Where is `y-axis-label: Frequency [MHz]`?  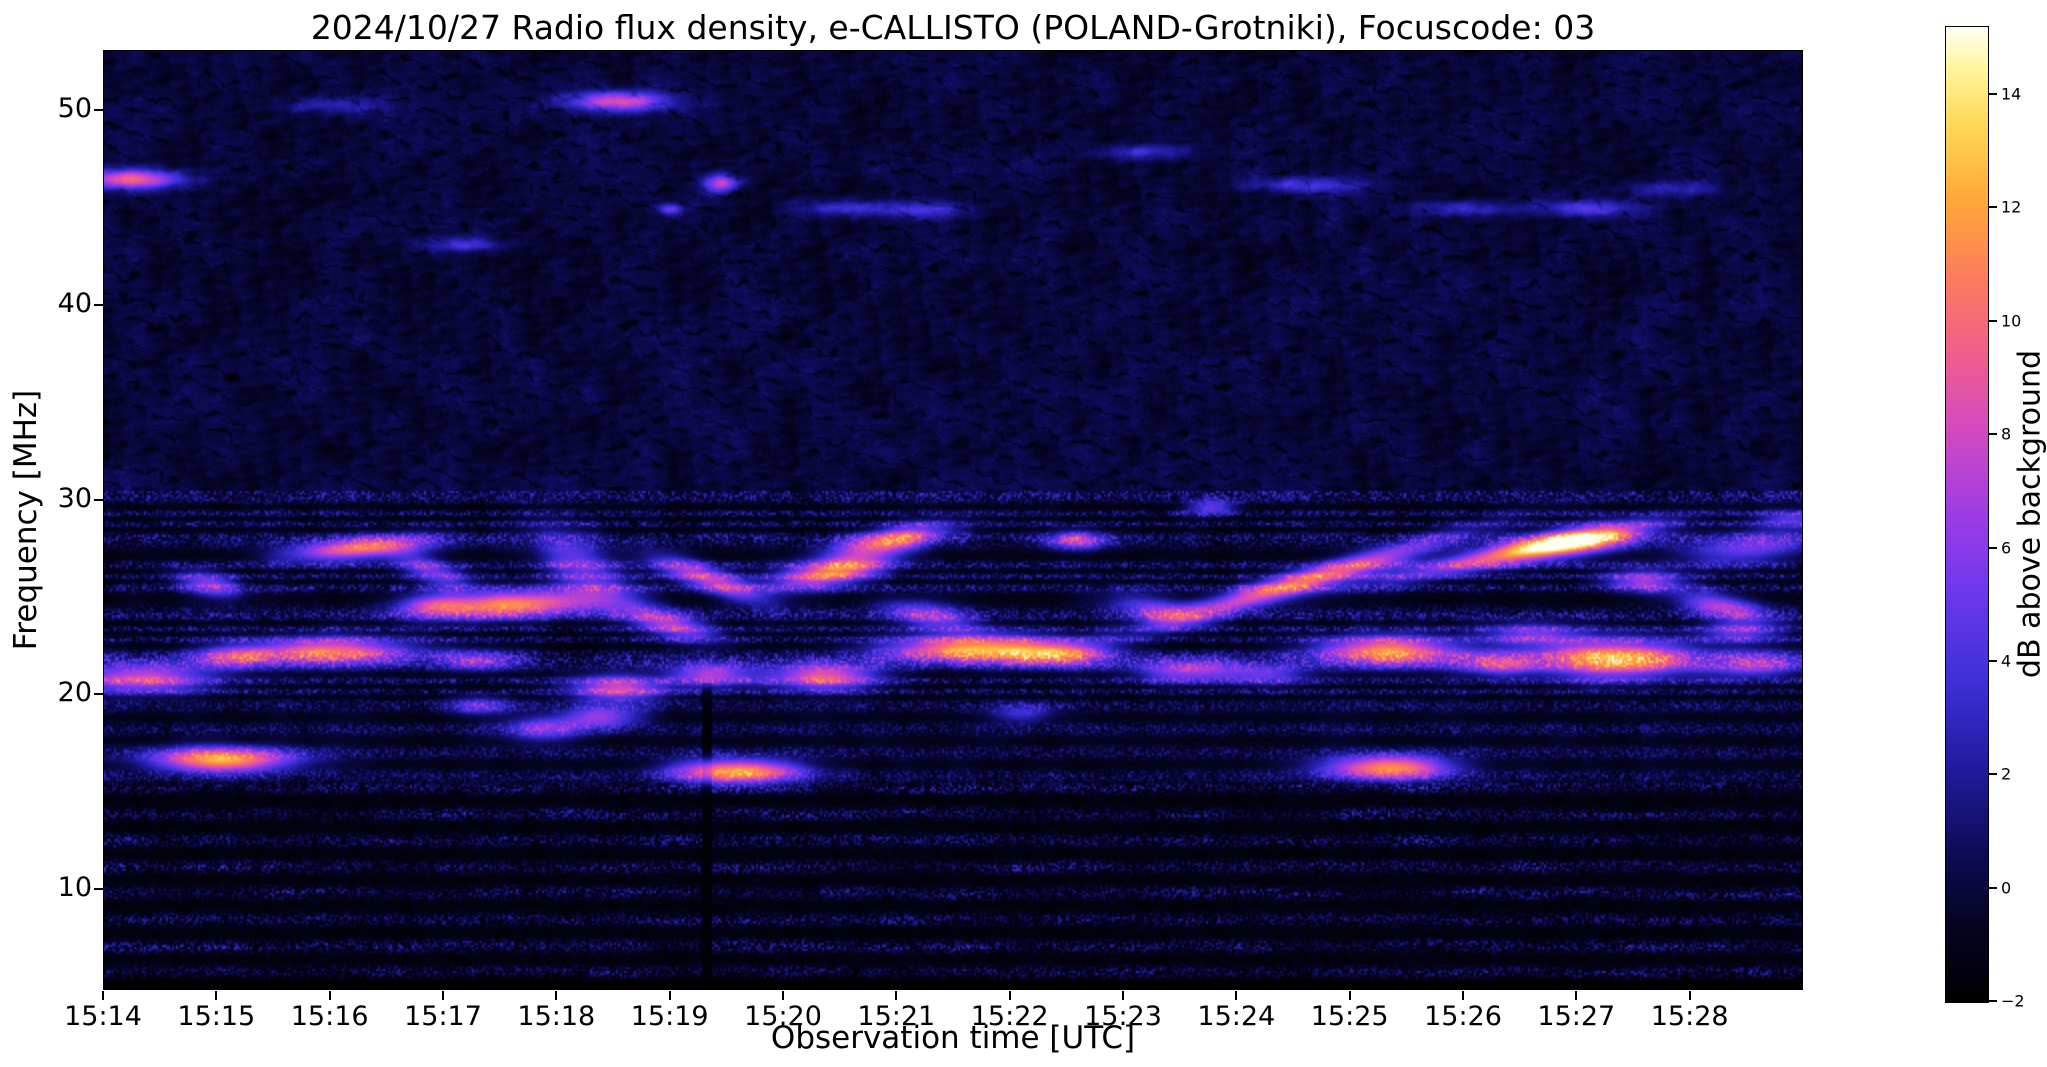 y-axis-label: Frequency [MHz] is located at coordinates (26, 520).